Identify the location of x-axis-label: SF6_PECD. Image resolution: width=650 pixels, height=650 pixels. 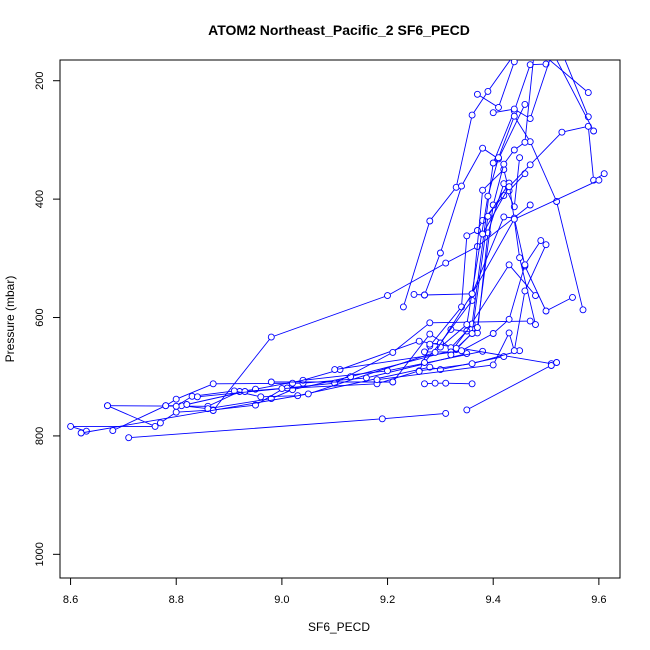
(339, 627).